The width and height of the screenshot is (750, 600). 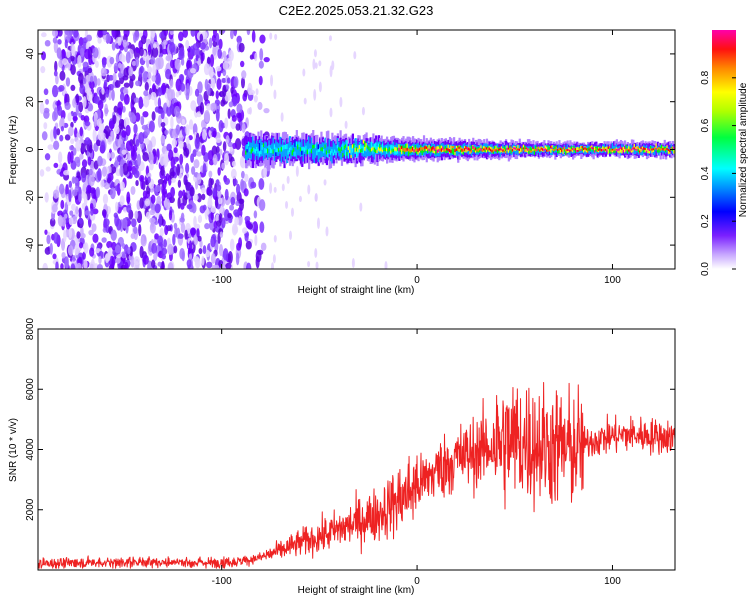 I want to click on x-tick-label: 100, so click(x=612, y=280).